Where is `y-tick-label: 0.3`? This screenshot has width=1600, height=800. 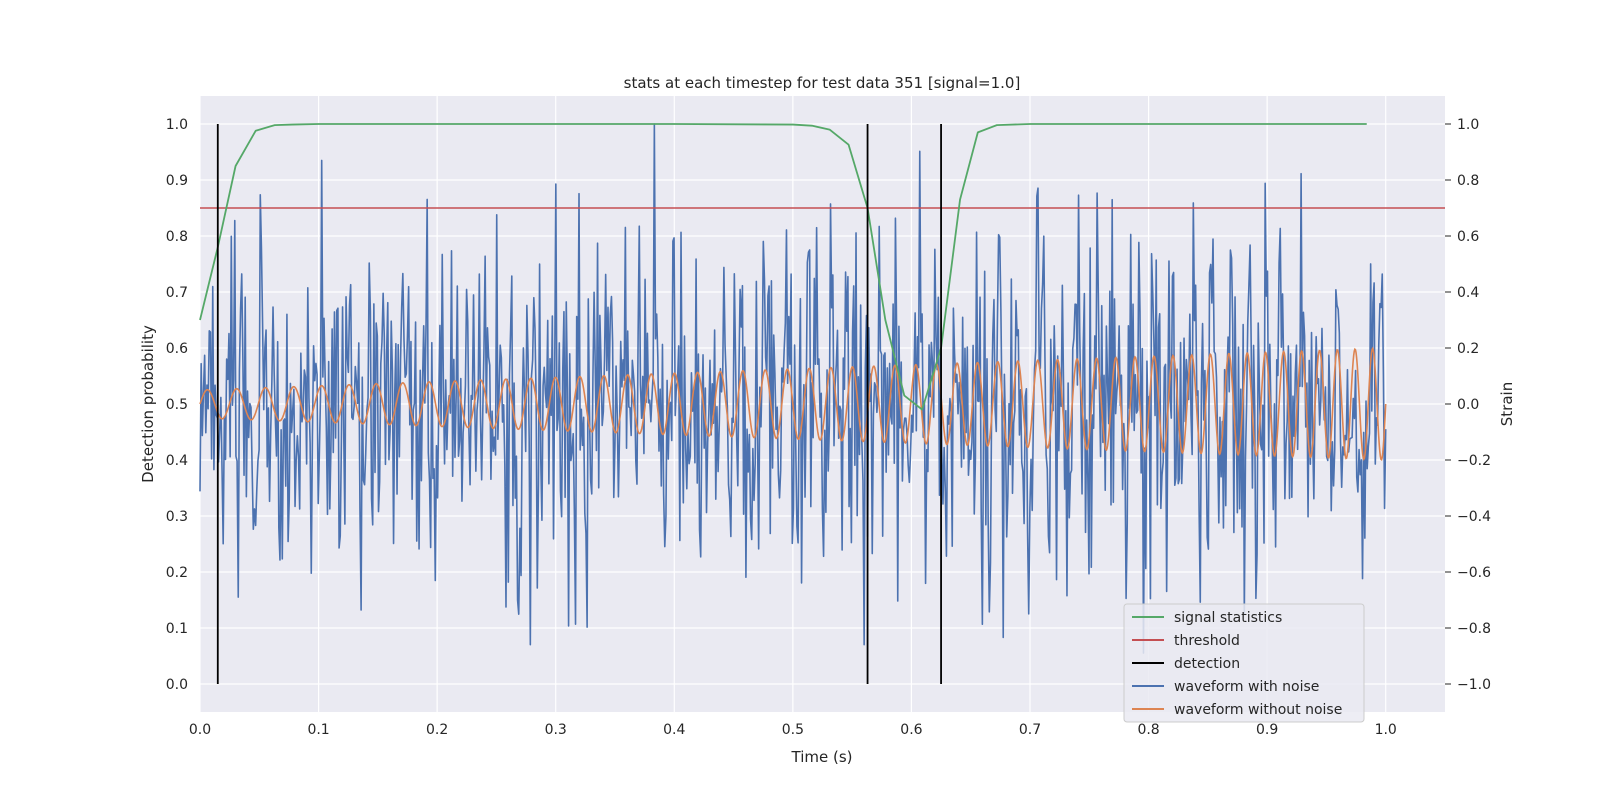 y-tick-label: 0.3 is located at coordinates (177, 517).